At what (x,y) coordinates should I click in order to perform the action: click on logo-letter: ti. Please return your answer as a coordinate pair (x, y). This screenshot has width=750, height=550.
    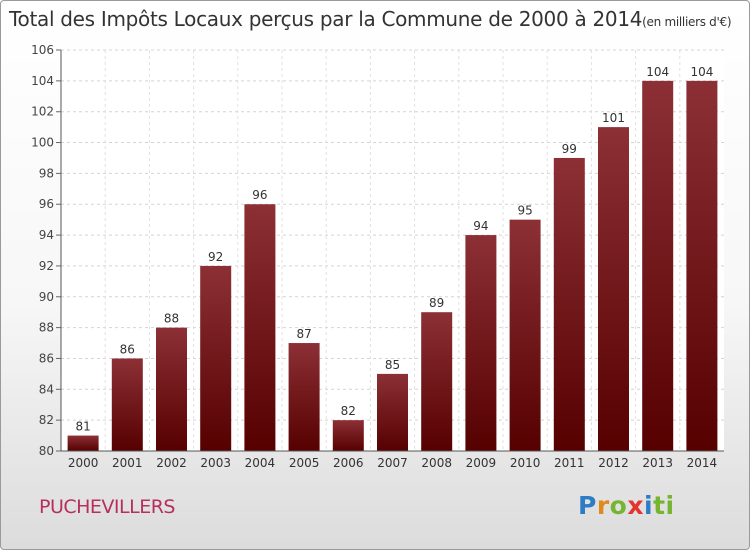
    Looking at the image, I should click on (664, 505).